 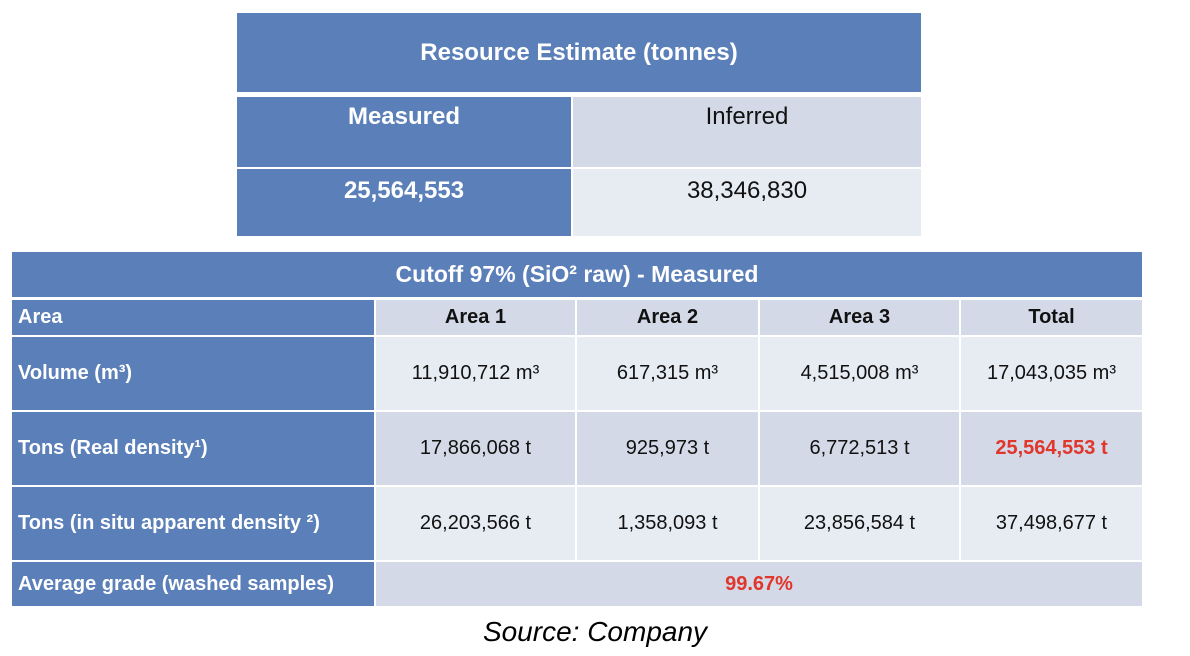 I want to click on column-header-total: Total, so click(x=1051, y=318).